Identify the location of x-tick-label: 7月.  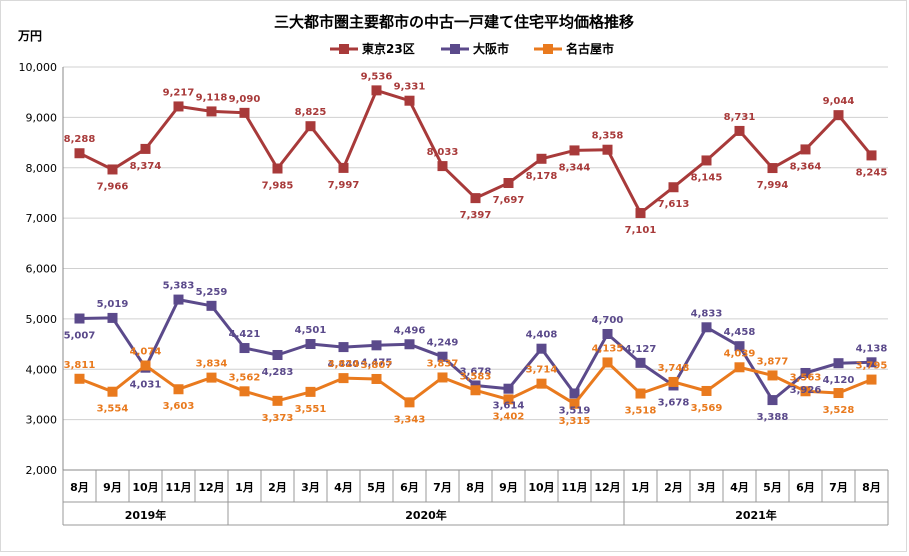
(442, 487).